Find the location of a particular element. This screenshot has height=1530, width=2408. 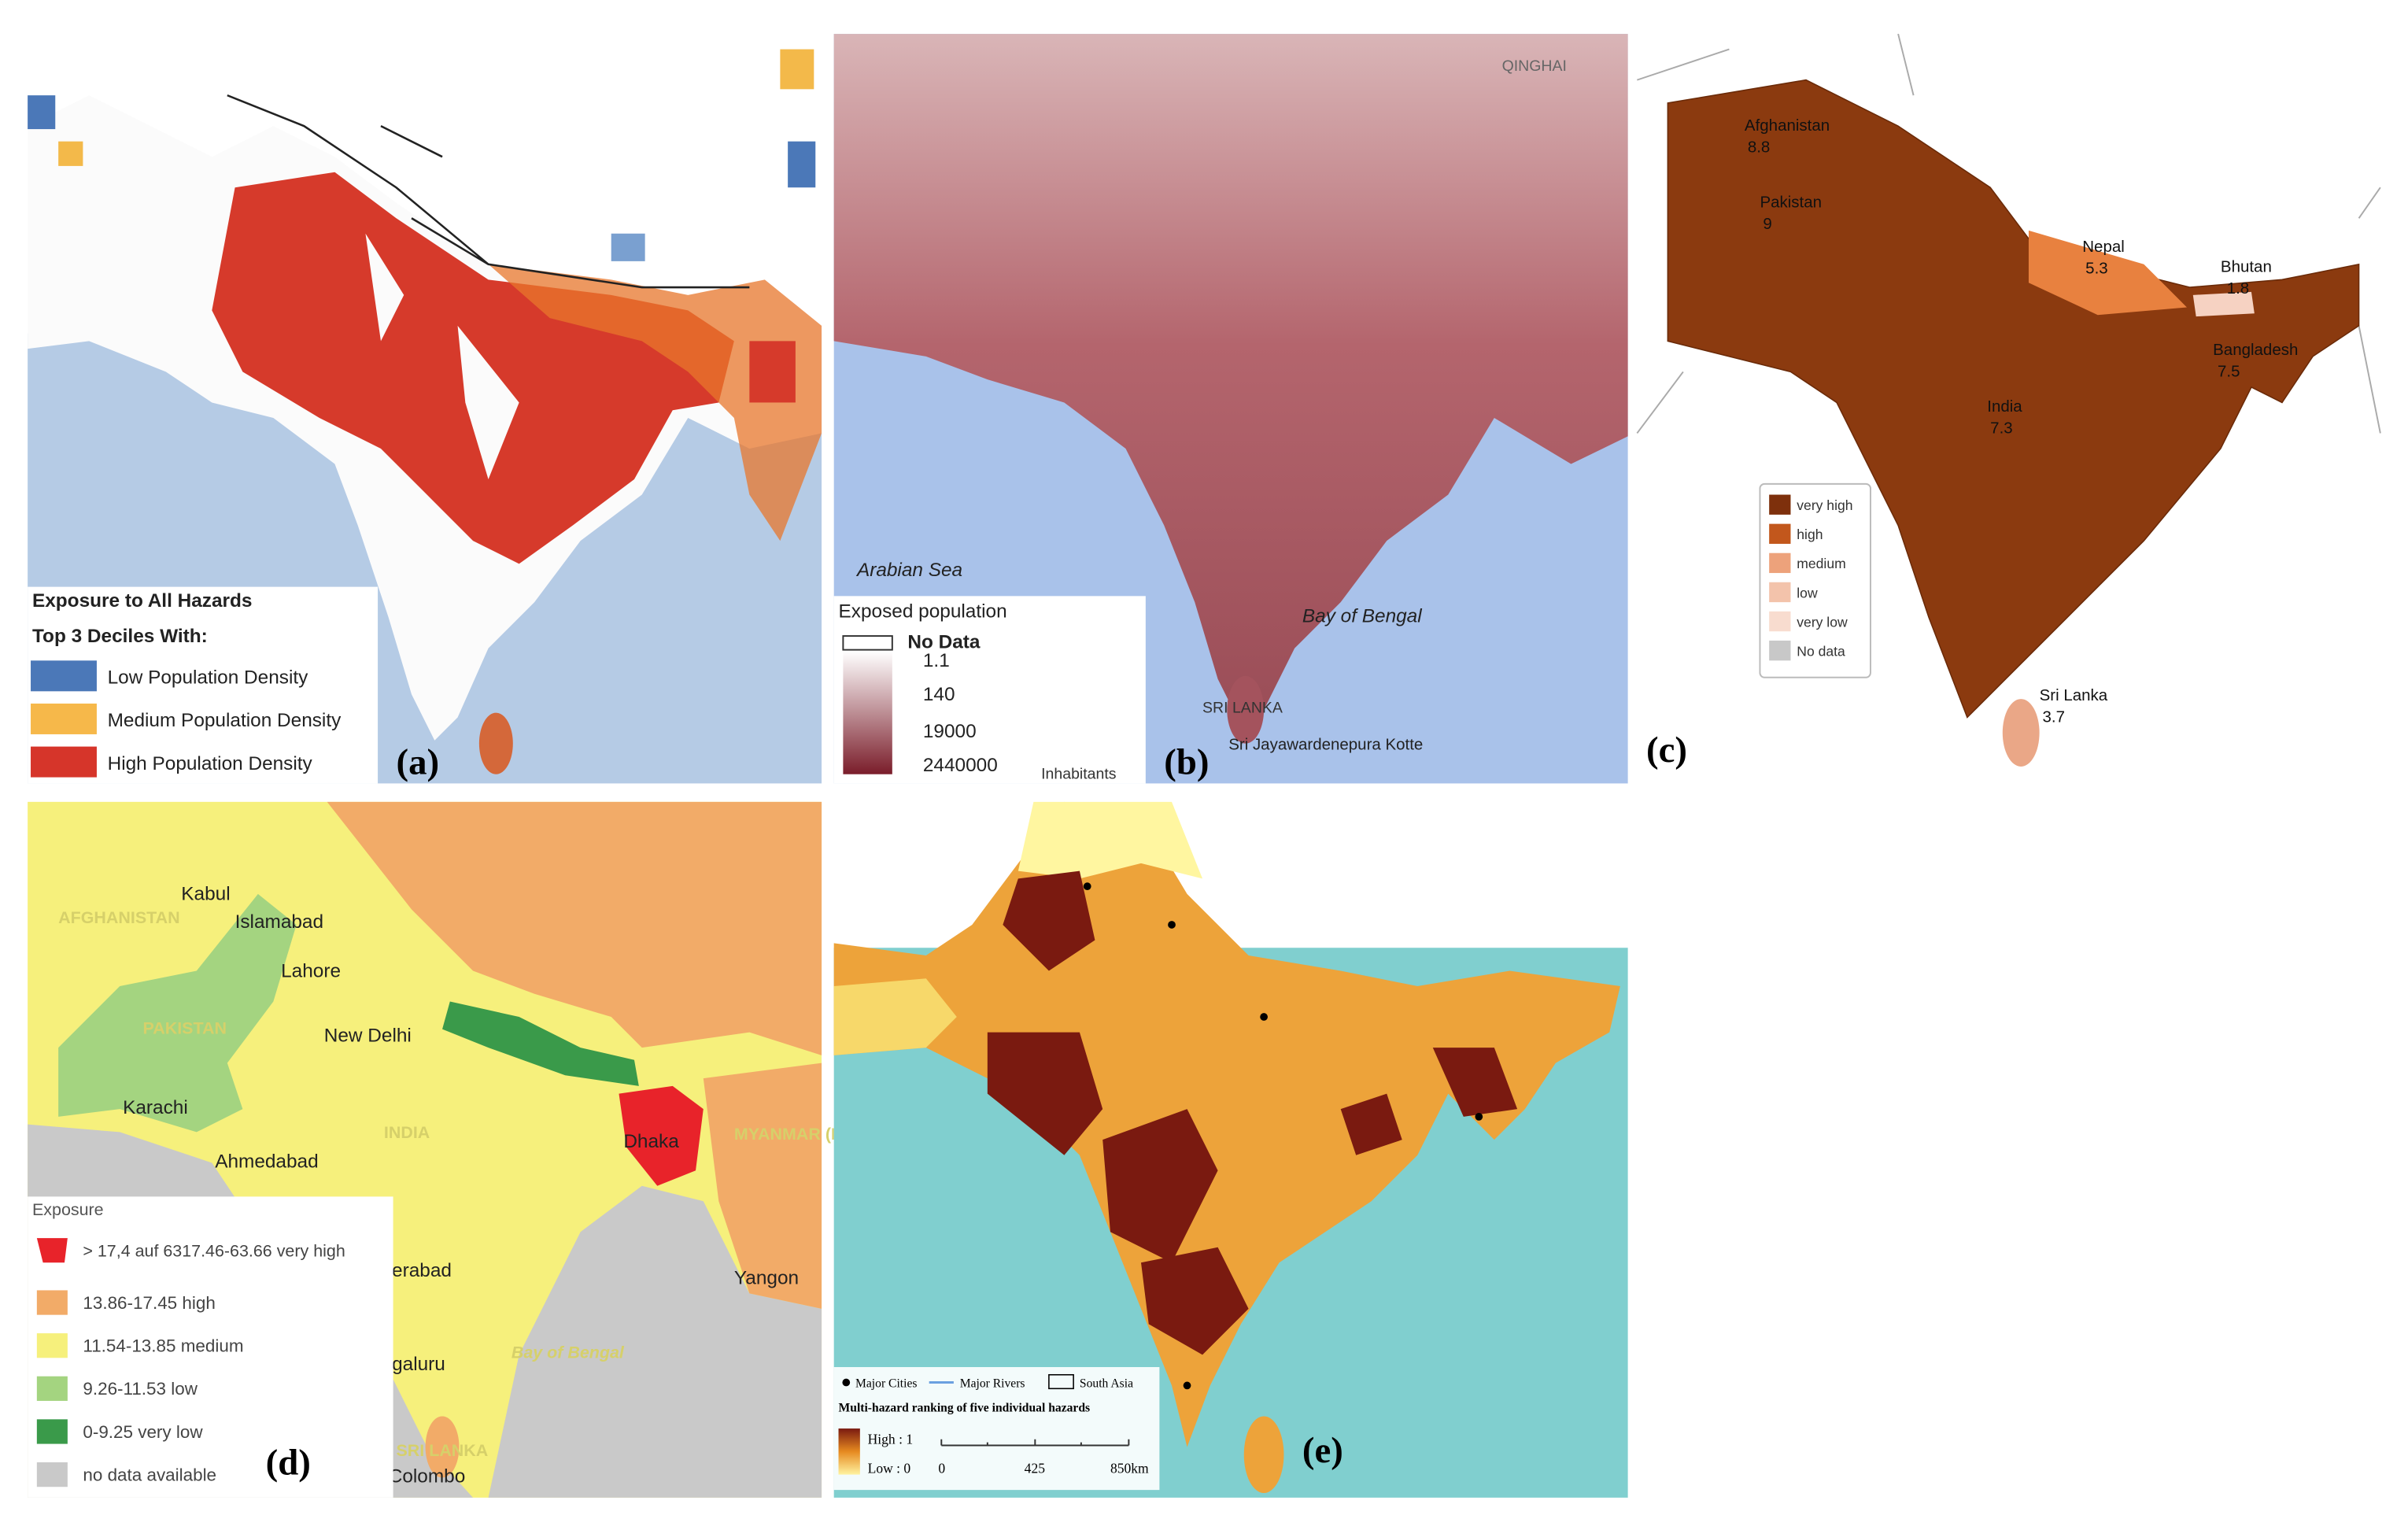

legend-label: 0-9.25 very low is located at coordinates (143, 1432).